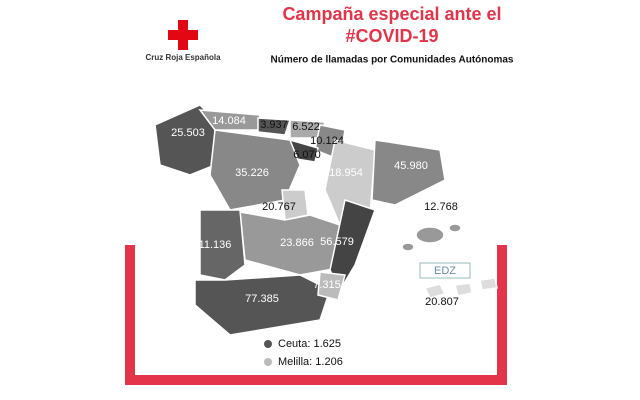 The width and height of the screenshot is (640, 400). What do you see at coordinates (306, 127) in the screenshot?
I see `region-label: 6.522` at bounding box center [306, 127].